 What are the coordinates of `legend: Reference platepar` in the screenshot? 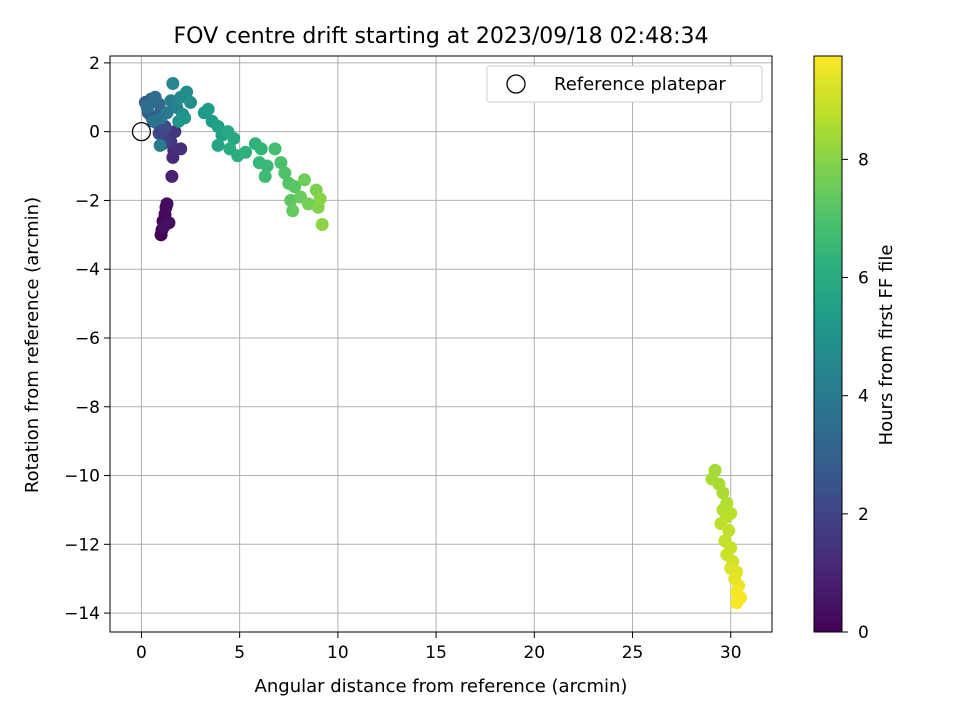 It's located at (624, 84).